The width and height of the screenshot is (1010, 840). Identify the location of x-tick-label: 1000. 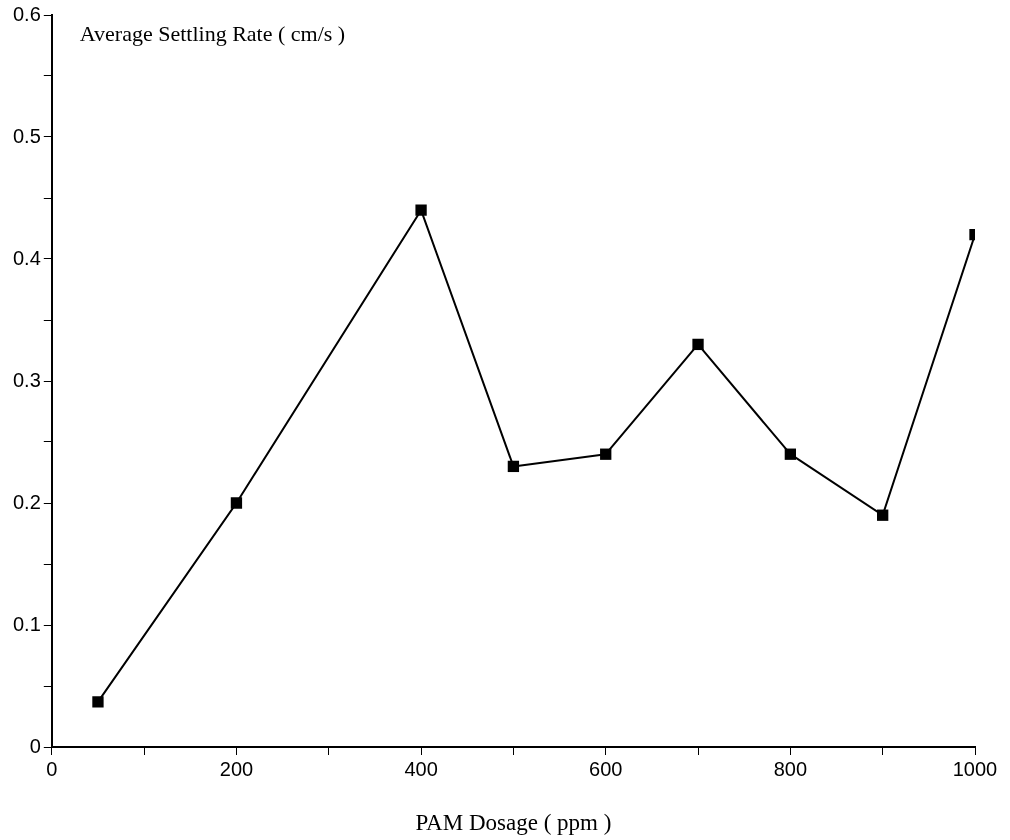
(975, 768).